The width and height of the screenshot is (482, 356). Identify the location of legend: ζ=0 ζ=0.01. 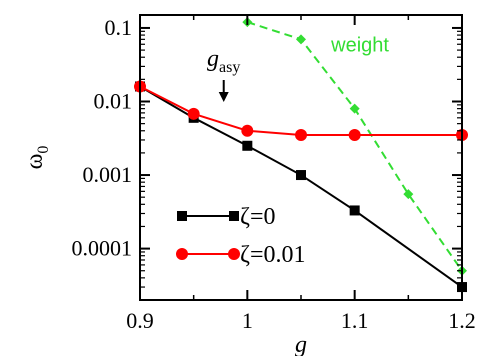
(240, 236).